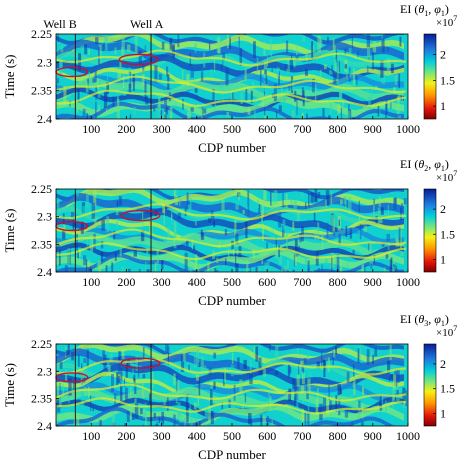 Image resolution: width=474 pixels, height=476 pixels. I want to click on well-label: Well A, so click(147, 24).